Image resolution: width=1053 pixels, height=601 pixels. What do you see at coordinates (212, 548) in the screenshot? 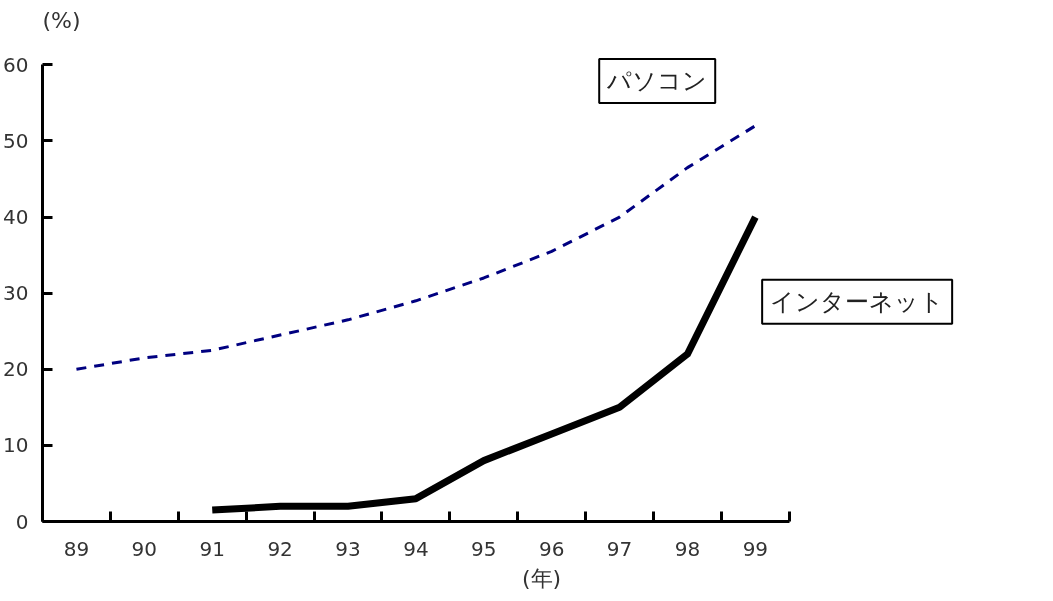
I see `x-tick-label: 91` at bounding box center [212, 548].